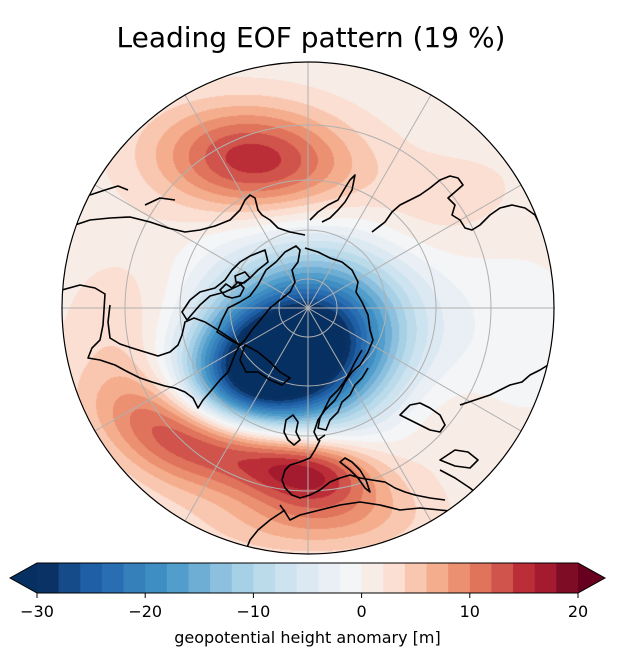 This screenshot has height=662, width=622. I want to click on colorbar-tick-label: −20, so click(145, 611).